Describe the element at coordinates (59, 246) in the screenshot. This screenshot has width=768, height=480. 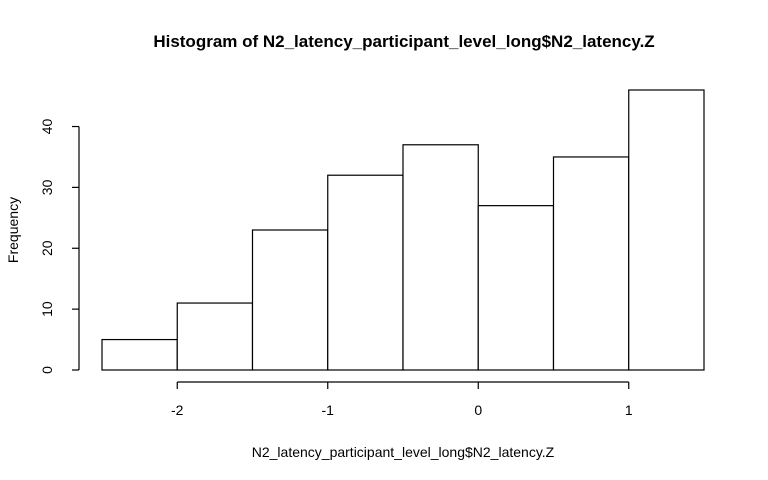
I see `y-axis: 0 10 20 30 40` at that location.